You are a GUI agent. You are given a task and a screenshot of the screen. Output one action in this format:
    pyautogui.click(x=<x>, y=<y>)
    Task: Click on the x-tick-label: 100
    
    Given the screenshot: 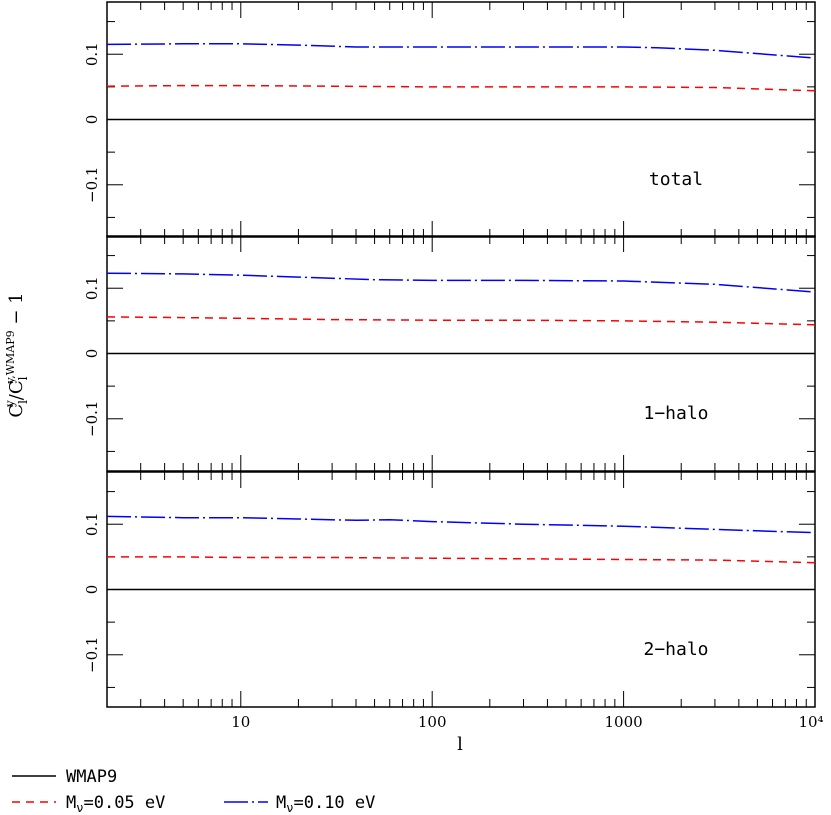 What is the action you would take?
    pyautogui.click(x=432, y=722)
    